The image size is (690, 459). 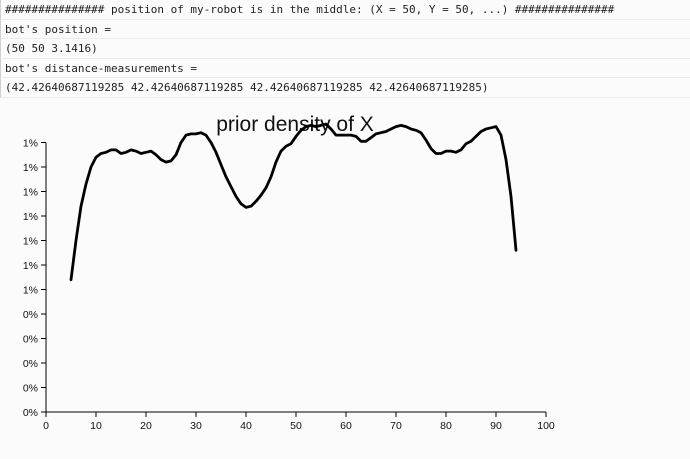 What do you see at coordinates (446, 426) in the screenshot?
I see `x-tick-label: 80` at bounding box center [446, 426].